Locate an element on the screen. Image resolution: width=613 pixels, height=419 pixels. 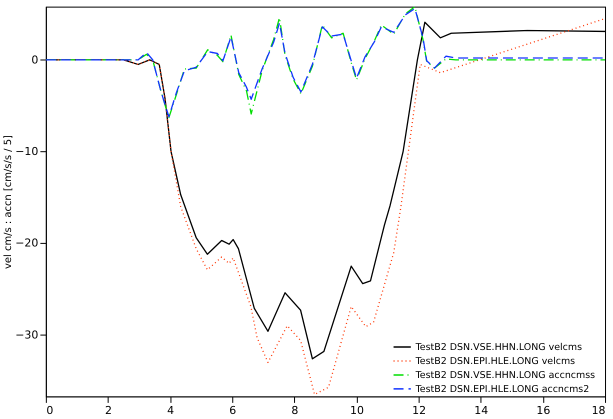
x-tick-label: 0 is located at coordinates (50, 410).